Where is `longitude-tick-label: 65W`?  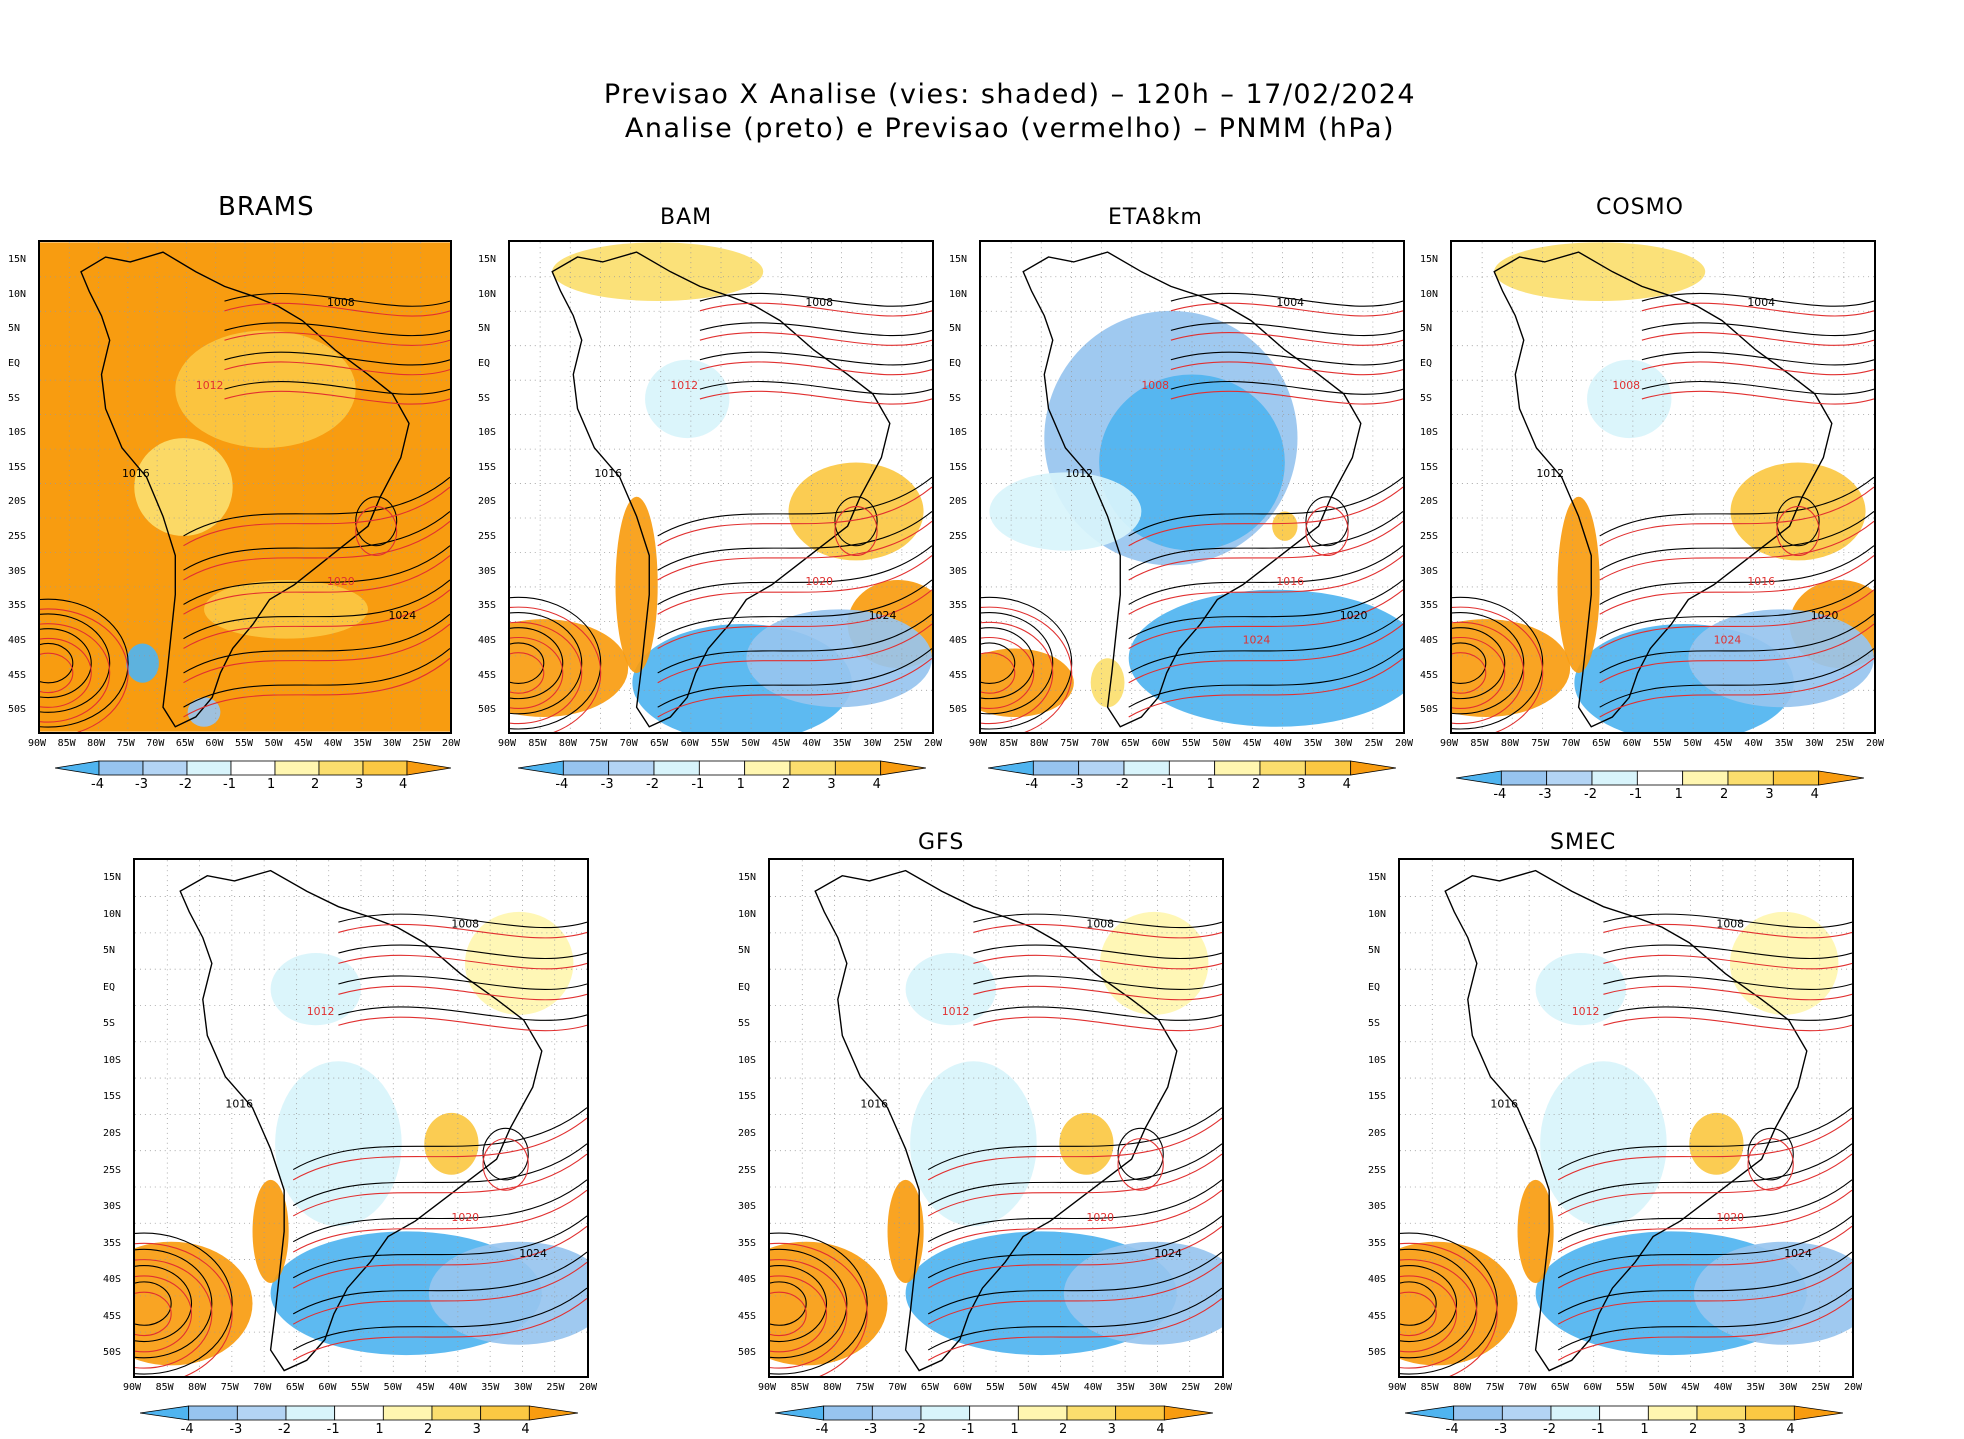
longitude-tick-label: 65W is located at coordinates (1559, 1387).